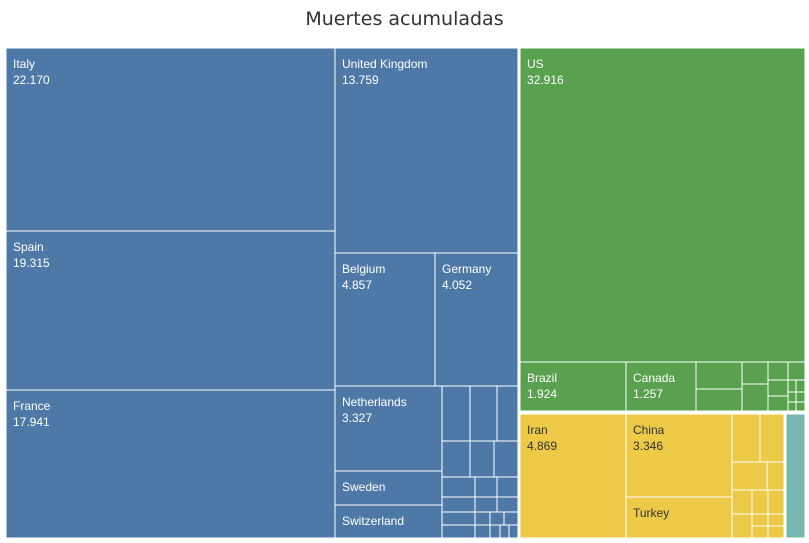 The image size is (809, 543). I want to click on tile-sweden, so click(388, 488).